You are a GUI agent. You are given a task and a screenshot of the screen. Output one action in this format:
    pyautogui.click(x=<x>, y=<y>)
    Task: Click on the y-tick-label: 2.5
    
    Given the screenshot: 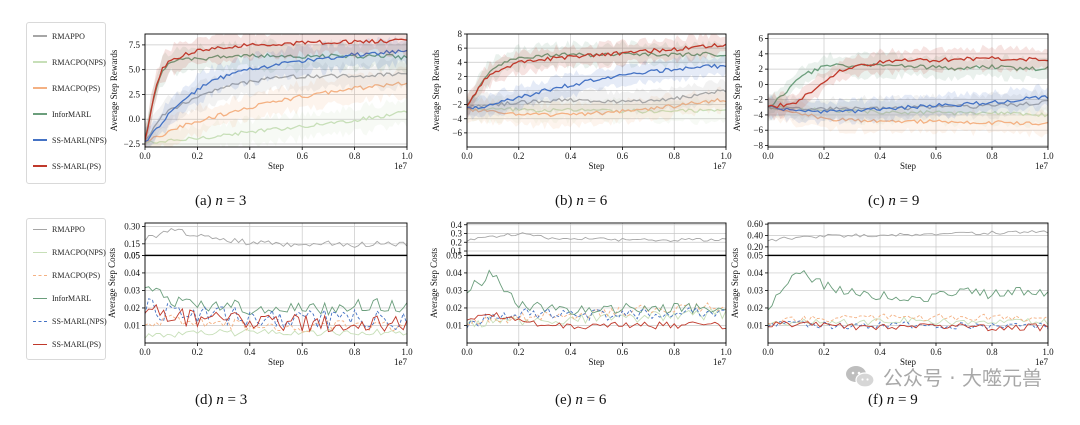 What is the action you would take?
    pyautogui.click(x=135, y=94)
    